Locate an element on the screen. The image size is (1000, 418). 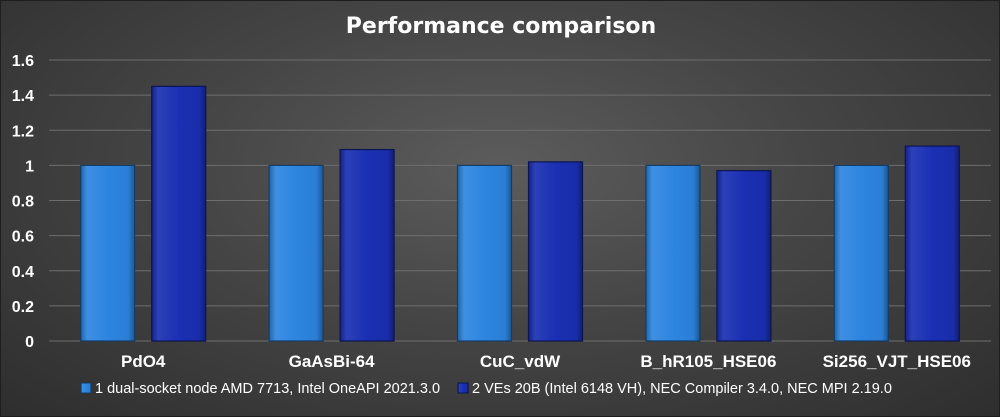
bar-nec-ve-b-hr105-hse06 is located at coordinates (744, 256).